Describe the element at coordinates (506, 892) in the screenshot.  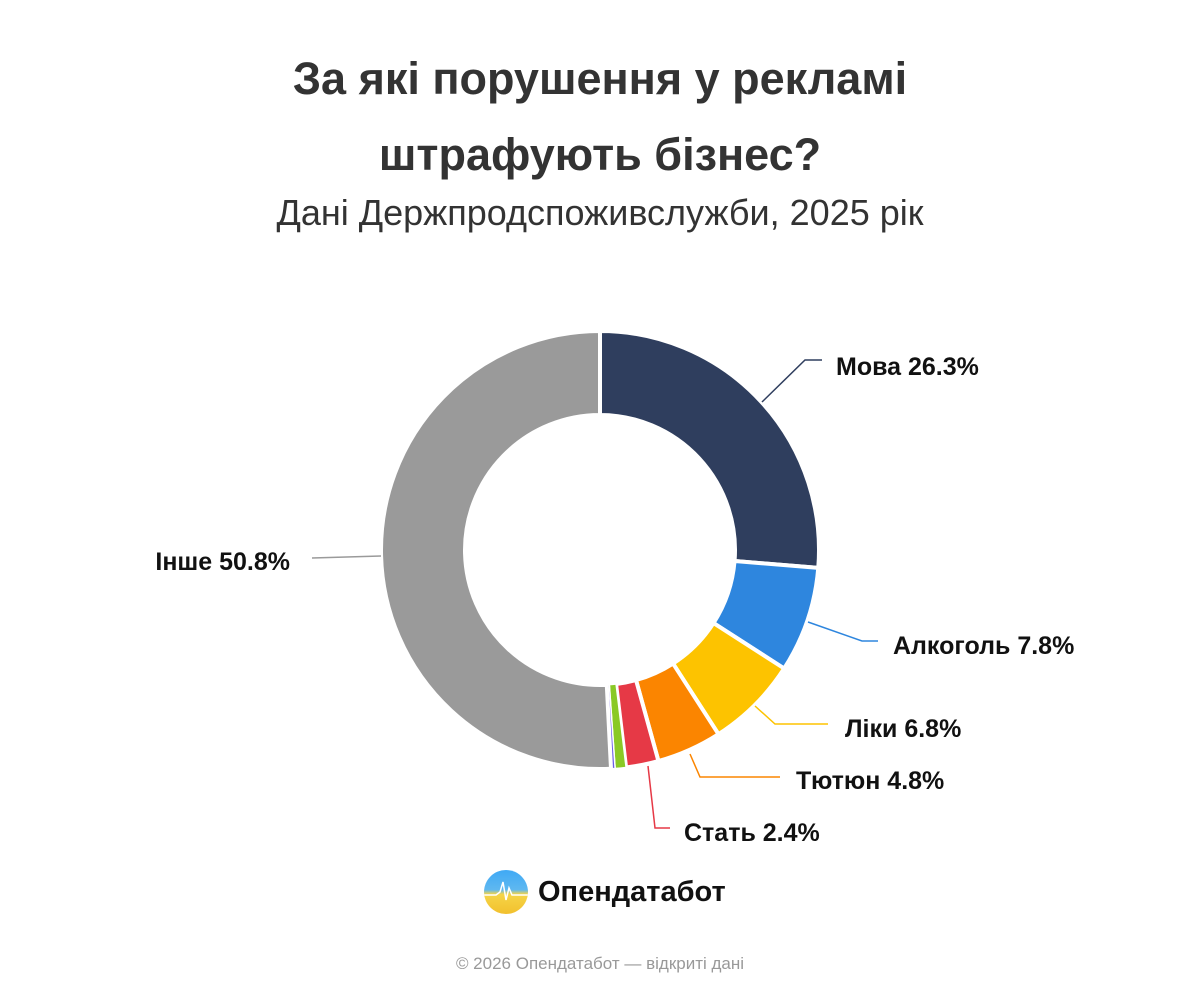
I see `logo-icon` at that location.